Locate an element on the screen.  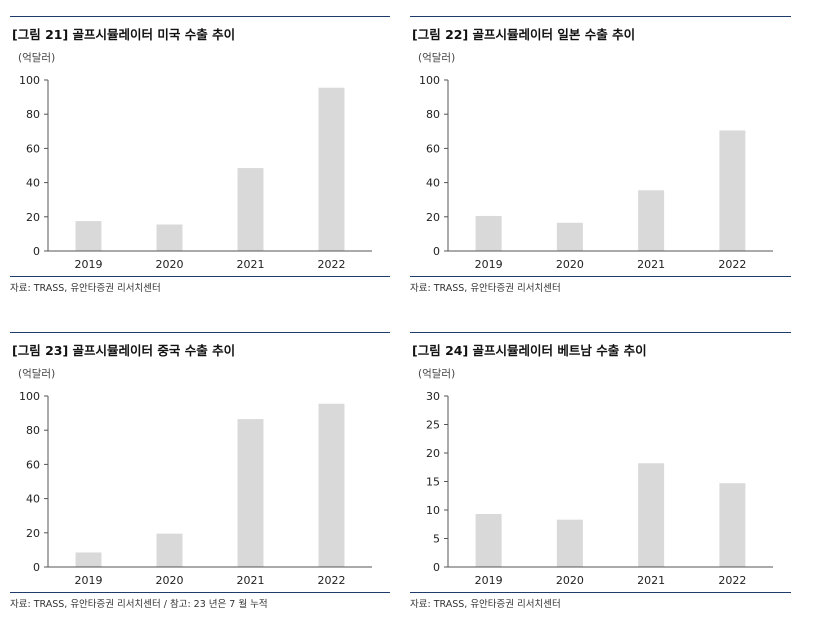
y-tick-label: 5 is located at coordinates (436, 539).